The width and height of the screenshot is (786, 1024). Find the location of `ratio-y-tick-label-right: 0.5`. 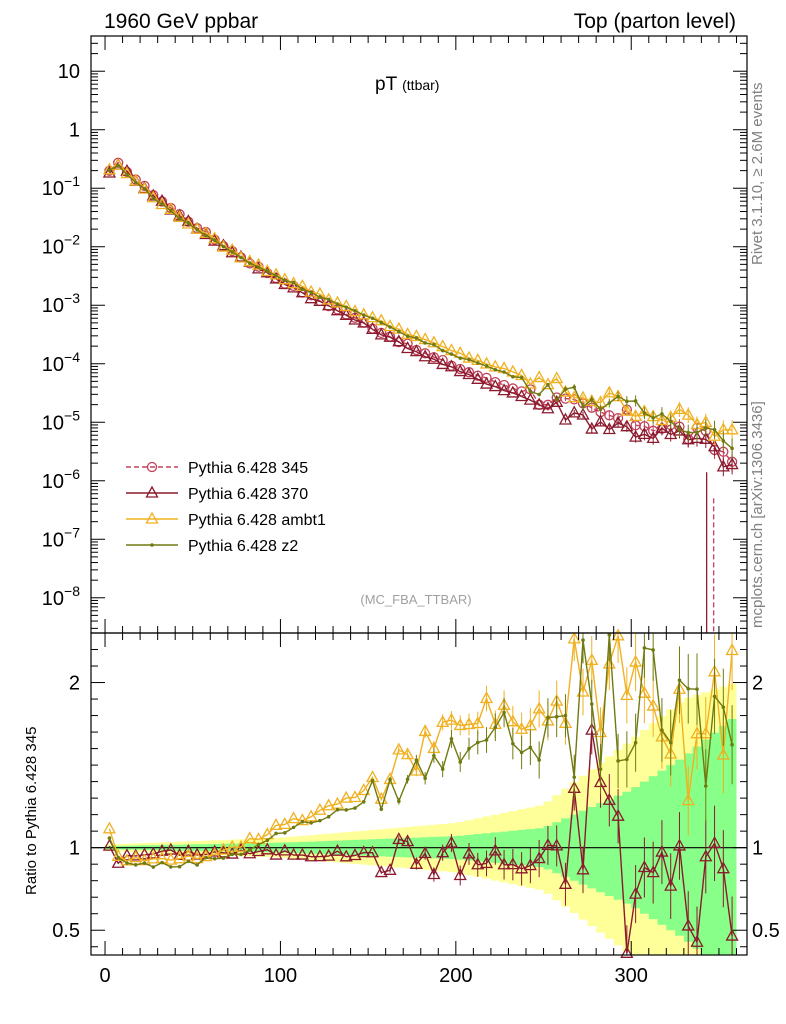

ratio-y-tick-label-right: 0.5 is located at coordinates (766, 931).